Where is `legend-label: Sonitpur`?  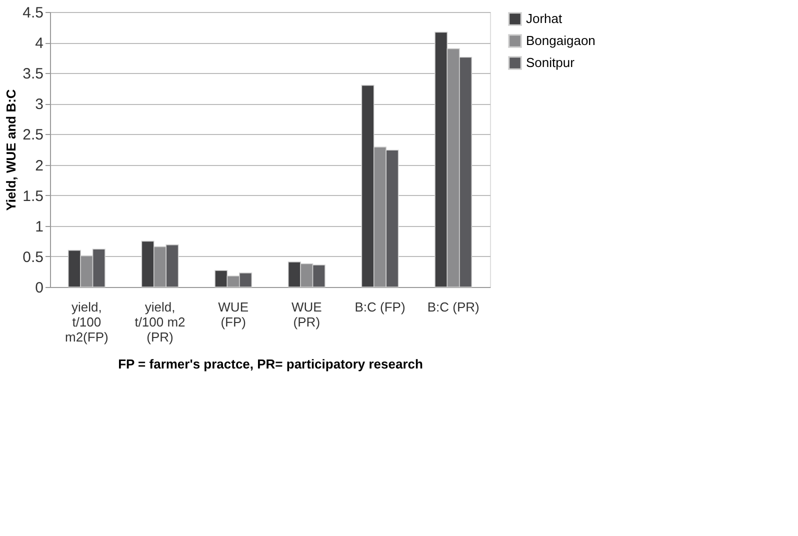
legend-label: Sonitpur is located at coordinates (551, 62).